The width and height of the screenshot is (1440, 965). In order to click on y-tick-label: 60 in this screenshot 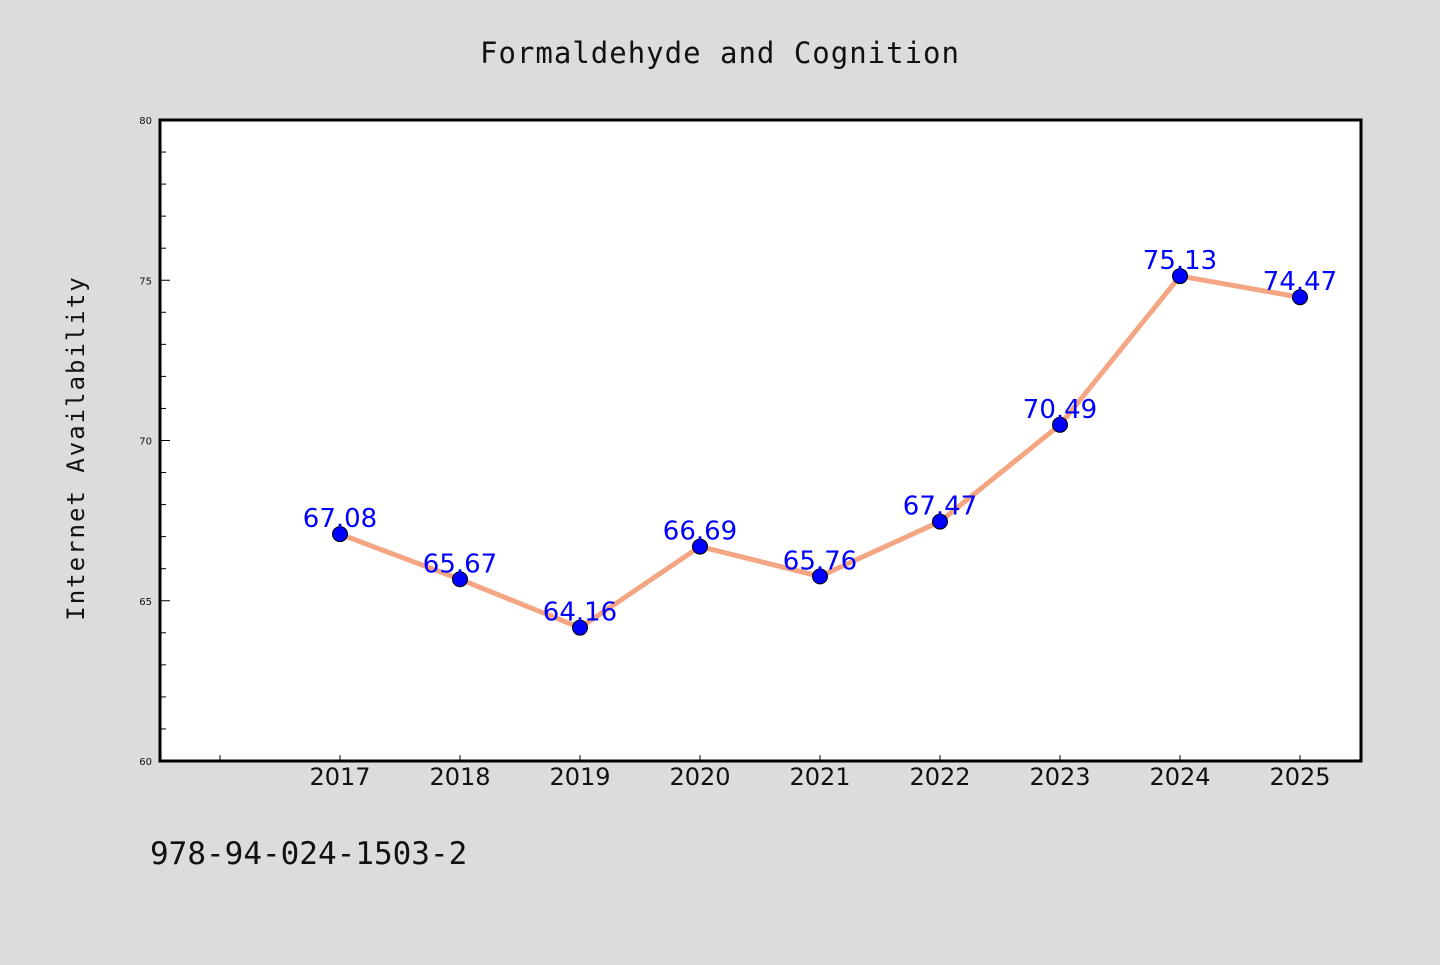, I will do `click(145, 762)`.